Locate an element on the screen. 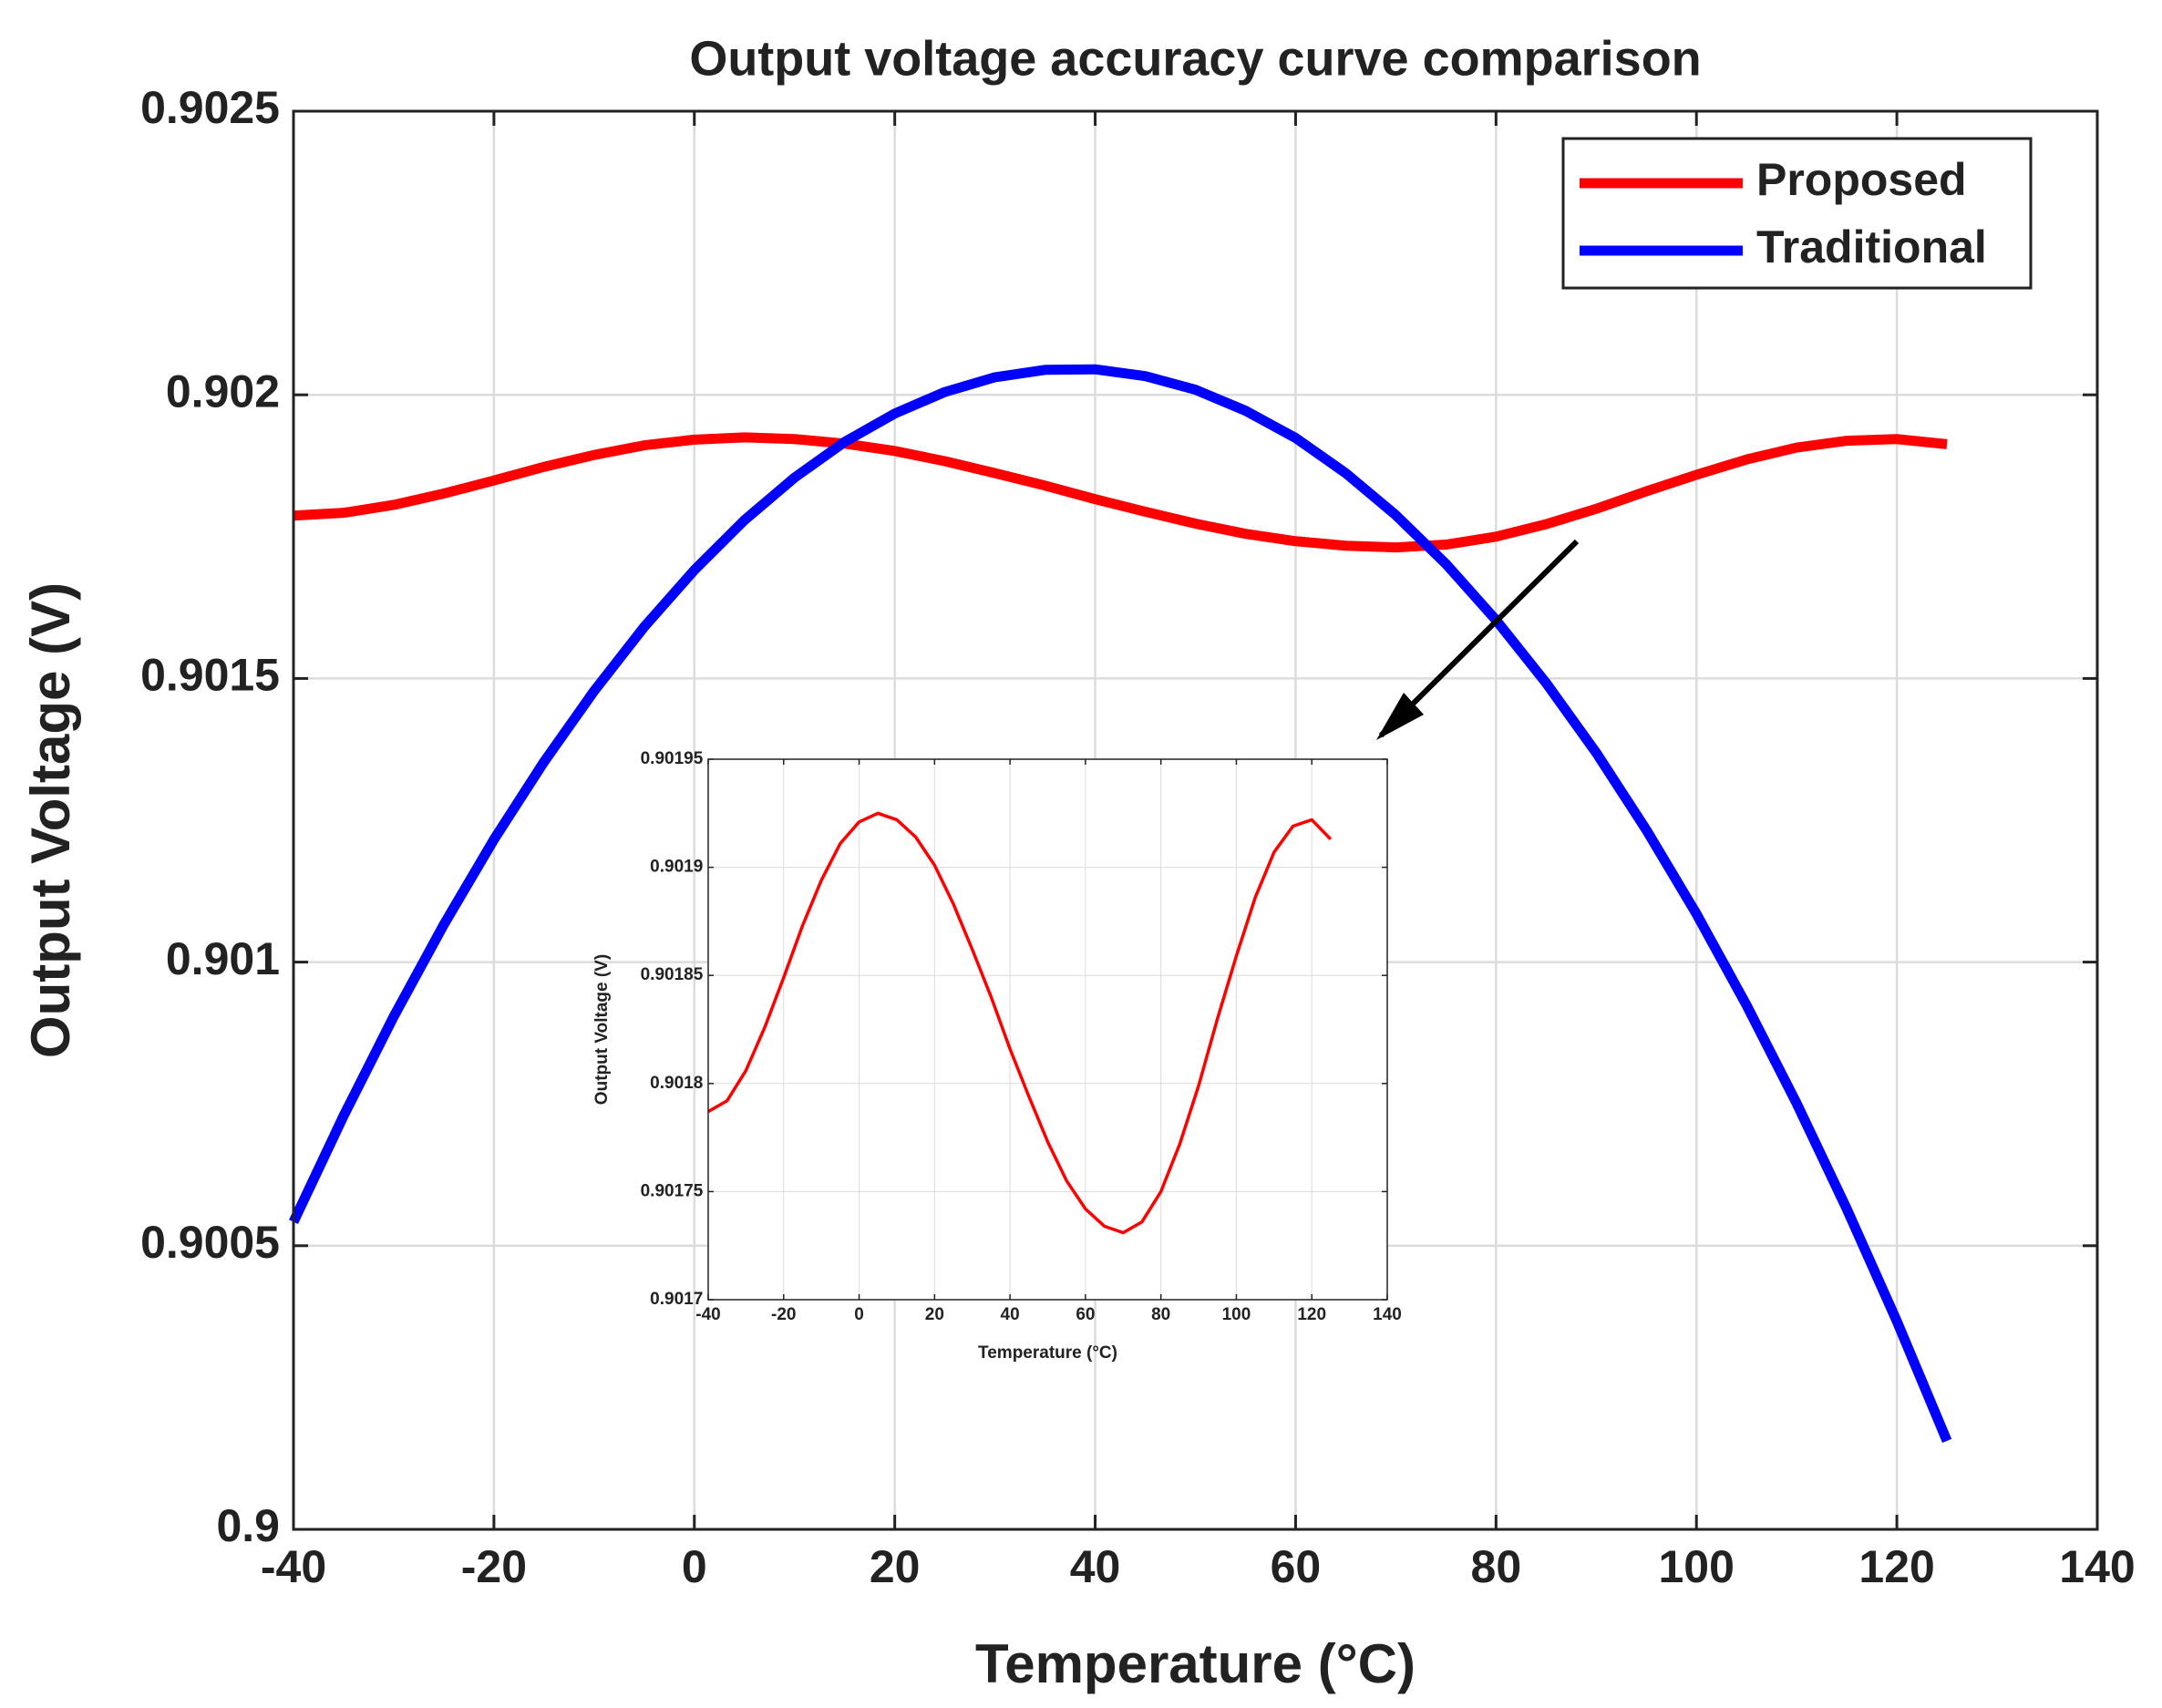 The height and width of the screenshot is (1708, 2162). y-tick-label: 0.9018 is located at coordinates (676, 1083).